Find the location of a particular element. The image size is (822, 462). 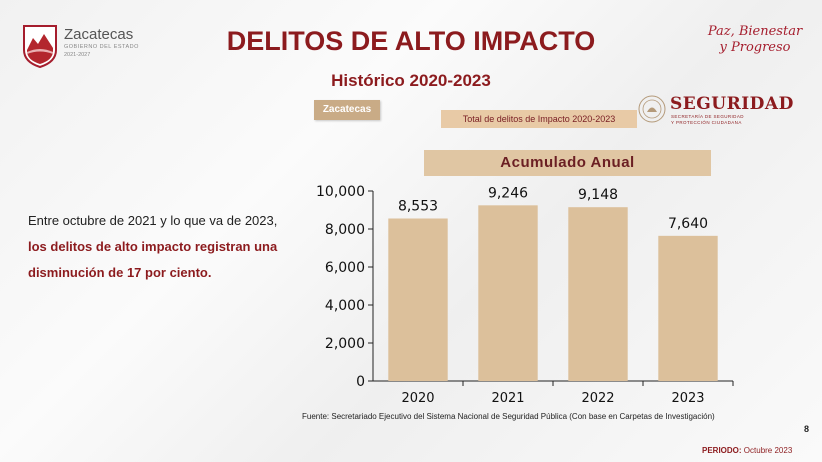

periodo: PERIODO: Octubre 2023 is located at coordinates (747, 450).